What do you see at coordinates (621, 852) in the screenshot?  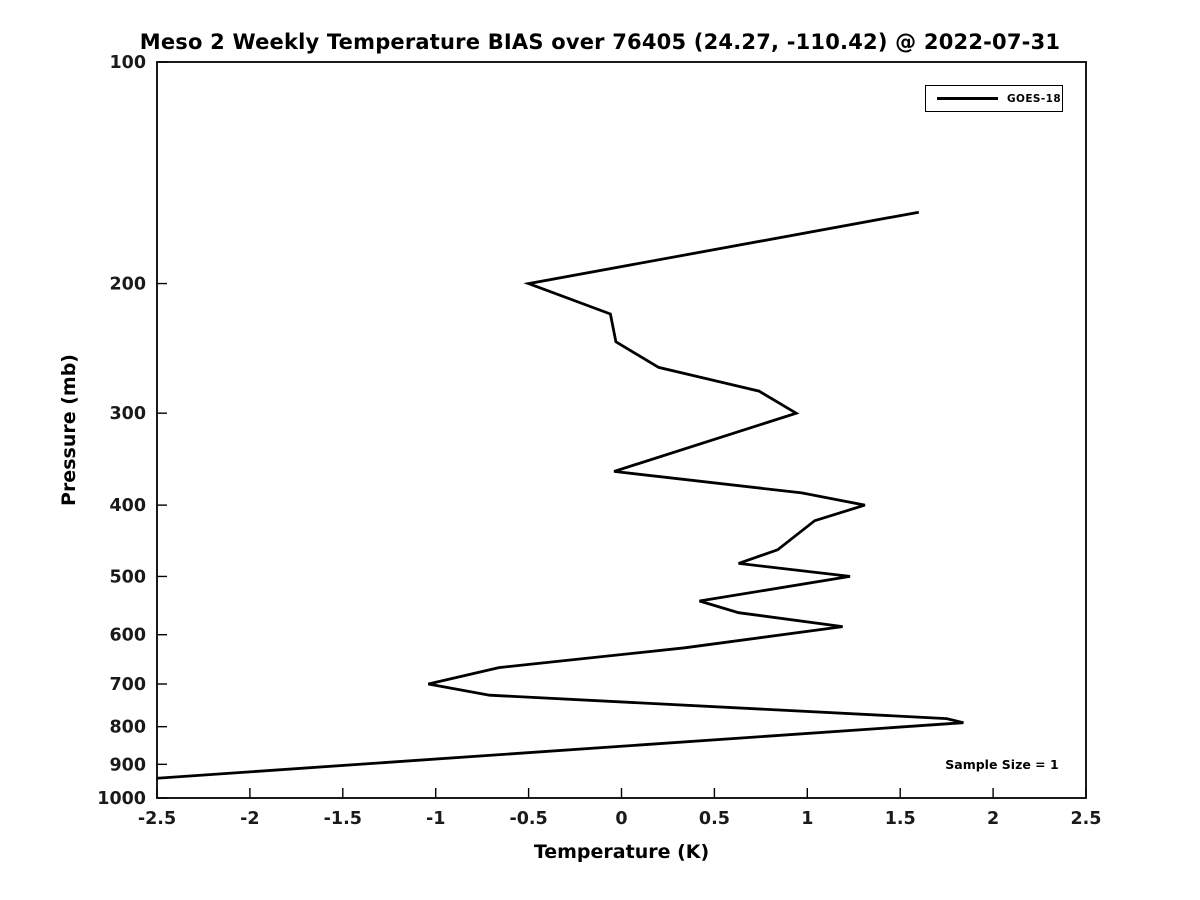 I see `x-axis-label: Temperature (K)` at bounding box center [621, 852].